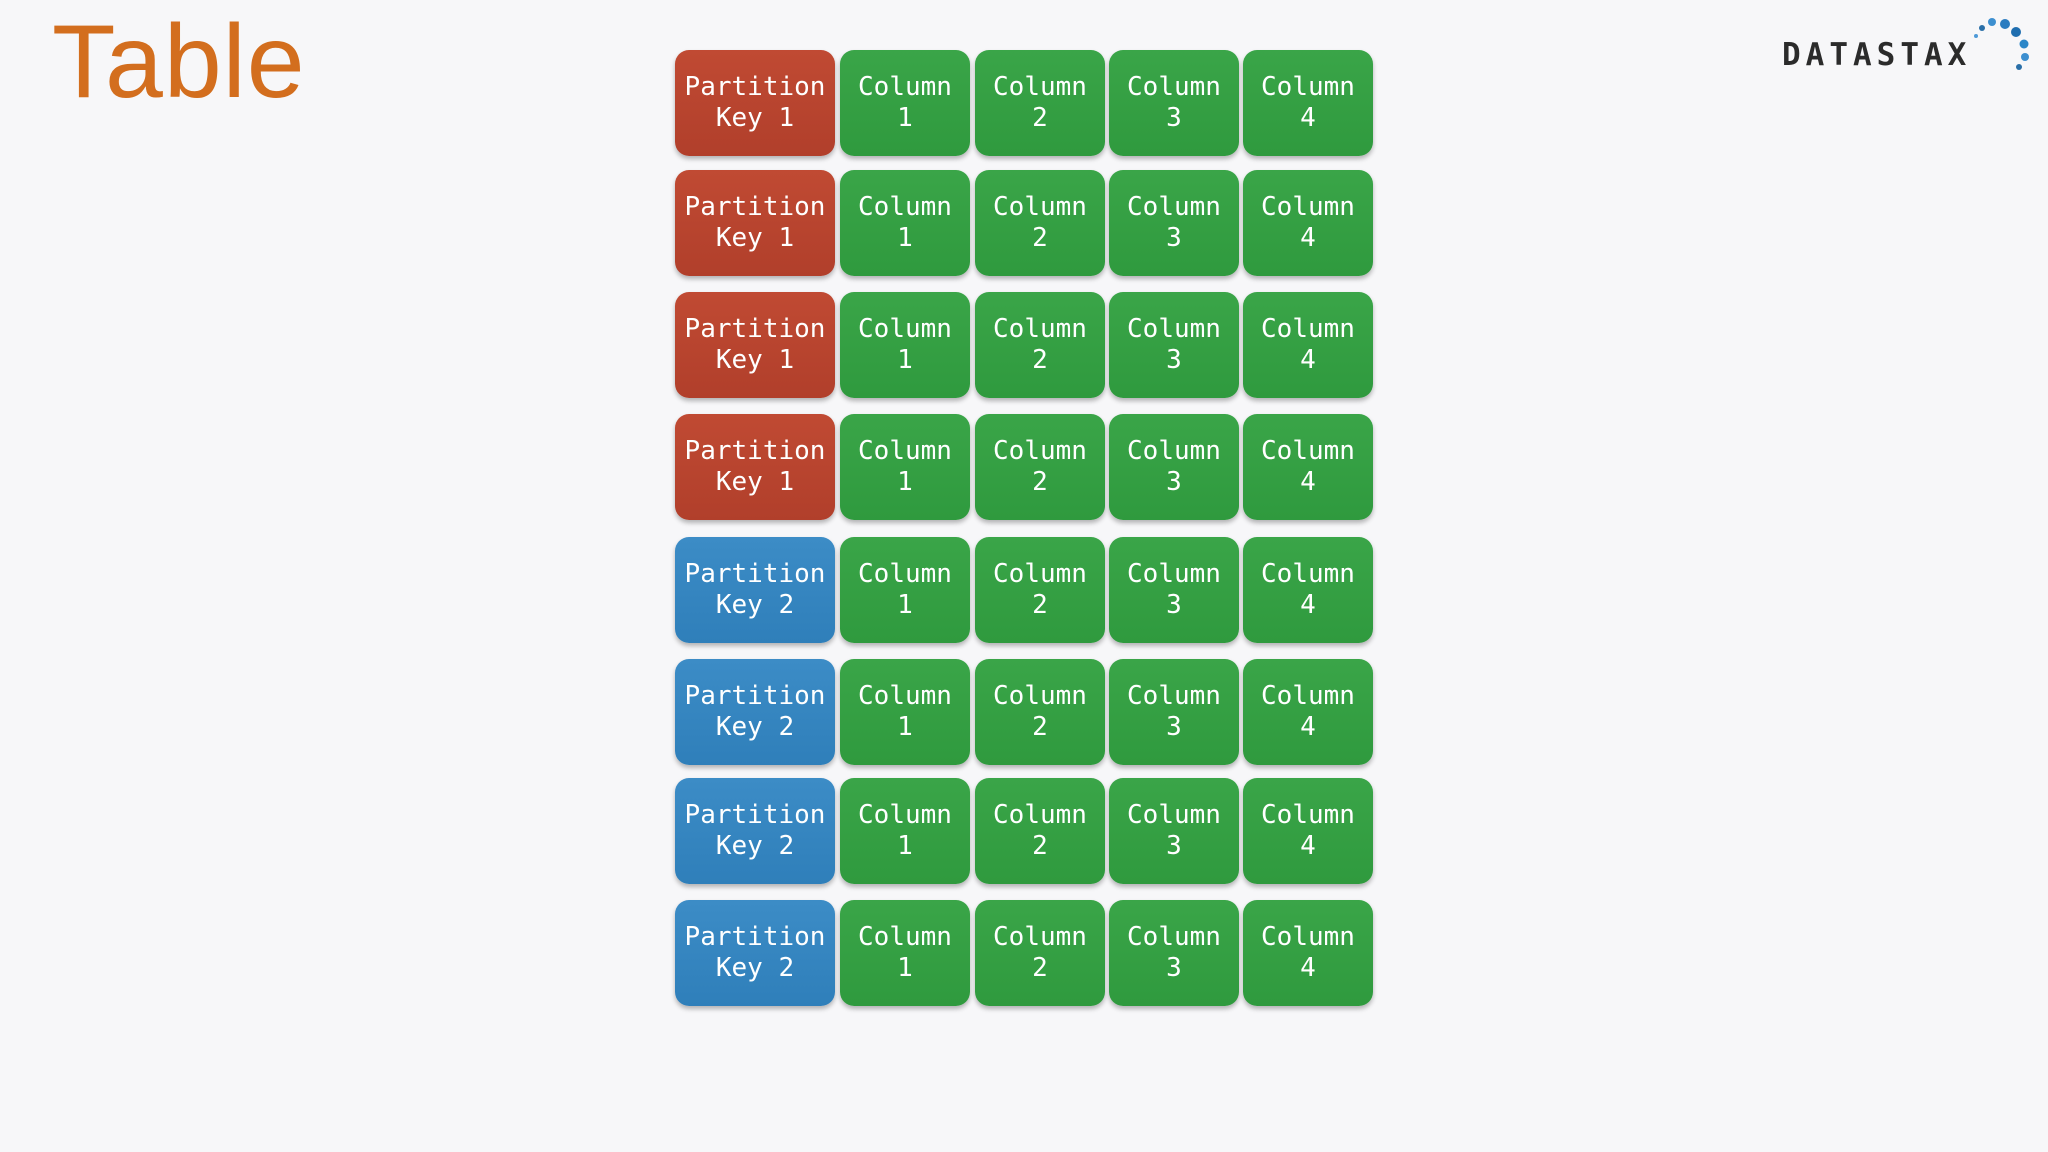 Image resolution: width=2048 pixels, height=1152 pixels. Describe the element at coordinates (179, 62) in the screenshot. I see `slide-title: Table` at that location.